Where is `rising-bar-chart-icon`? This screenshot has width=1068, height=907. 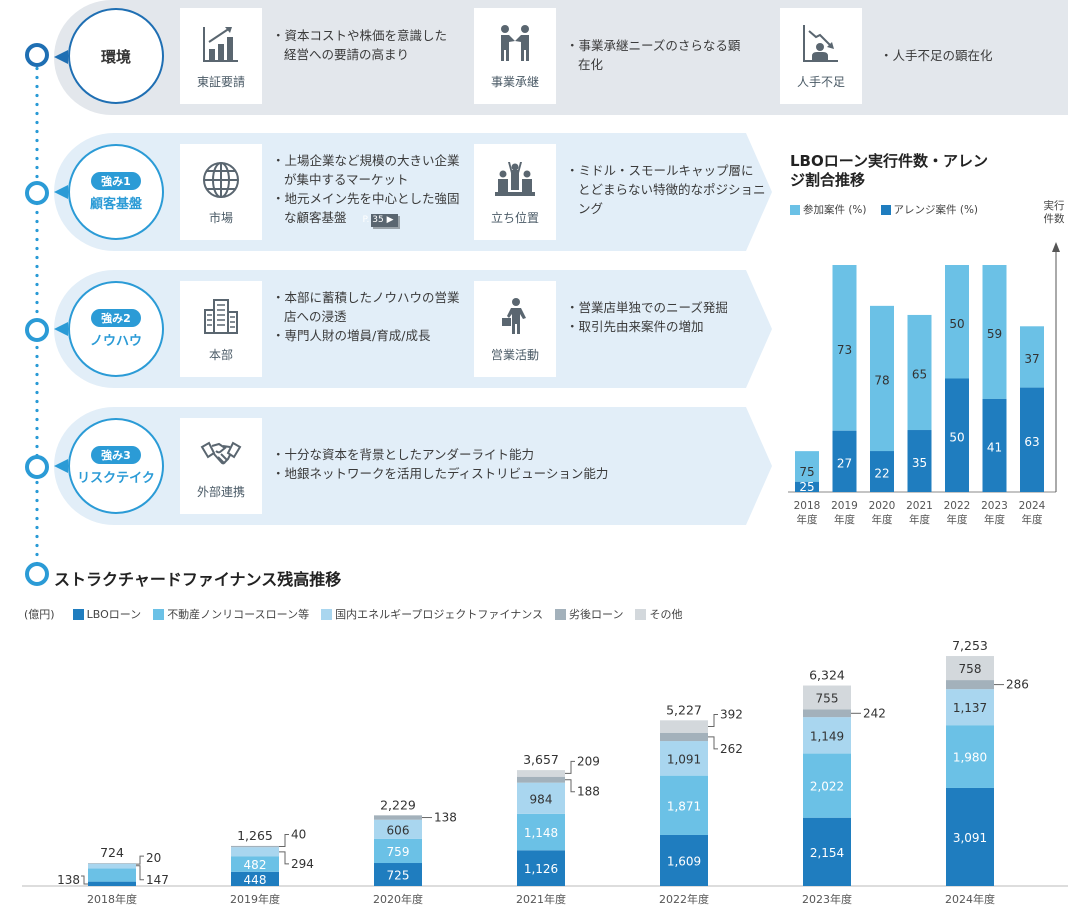 rising-bar-chart-icon is located at coordinates (220, 44).